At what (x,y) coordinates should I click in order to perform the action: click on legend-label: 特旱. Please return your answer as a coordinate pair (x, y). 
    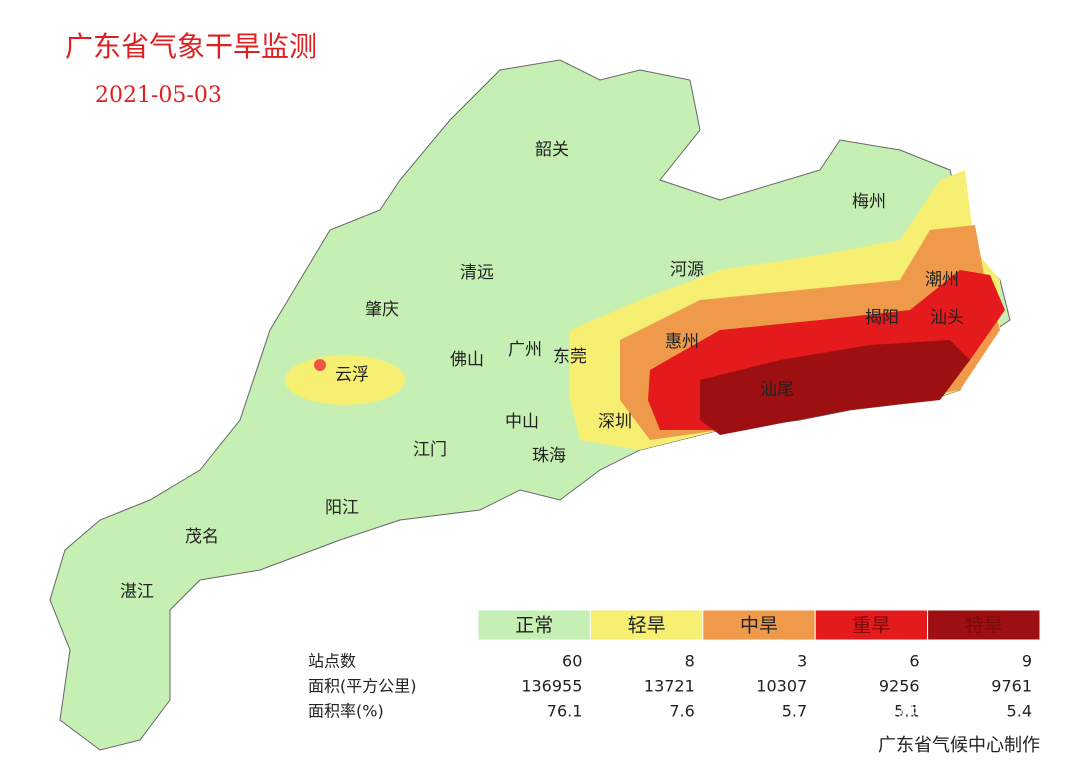
    Looking at the image, I should click on (984, 626).